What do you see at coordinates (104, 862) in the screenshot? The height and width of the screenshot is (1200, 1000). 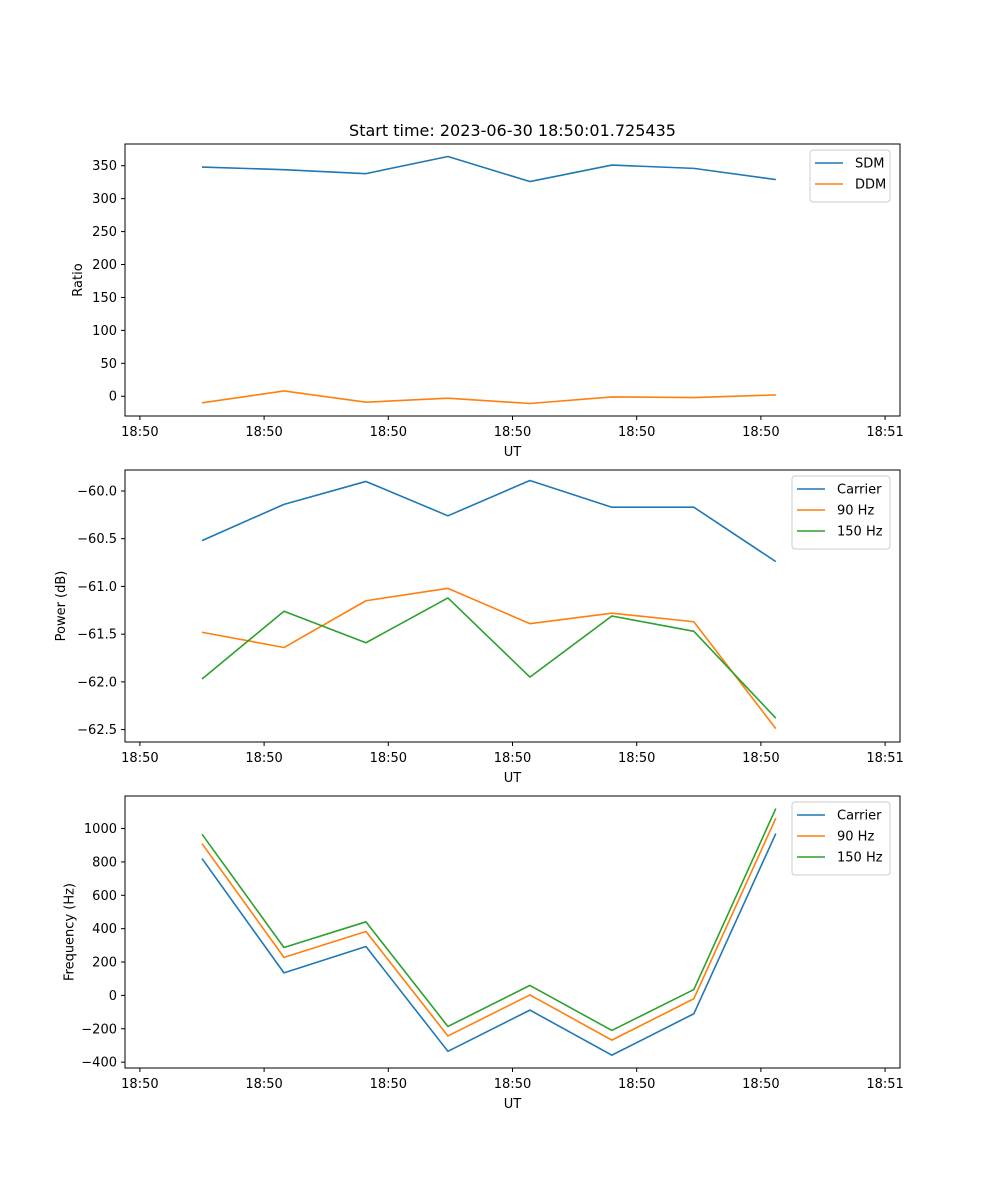 I see `y-tick-label: 800` at bounding box center [104, 862].